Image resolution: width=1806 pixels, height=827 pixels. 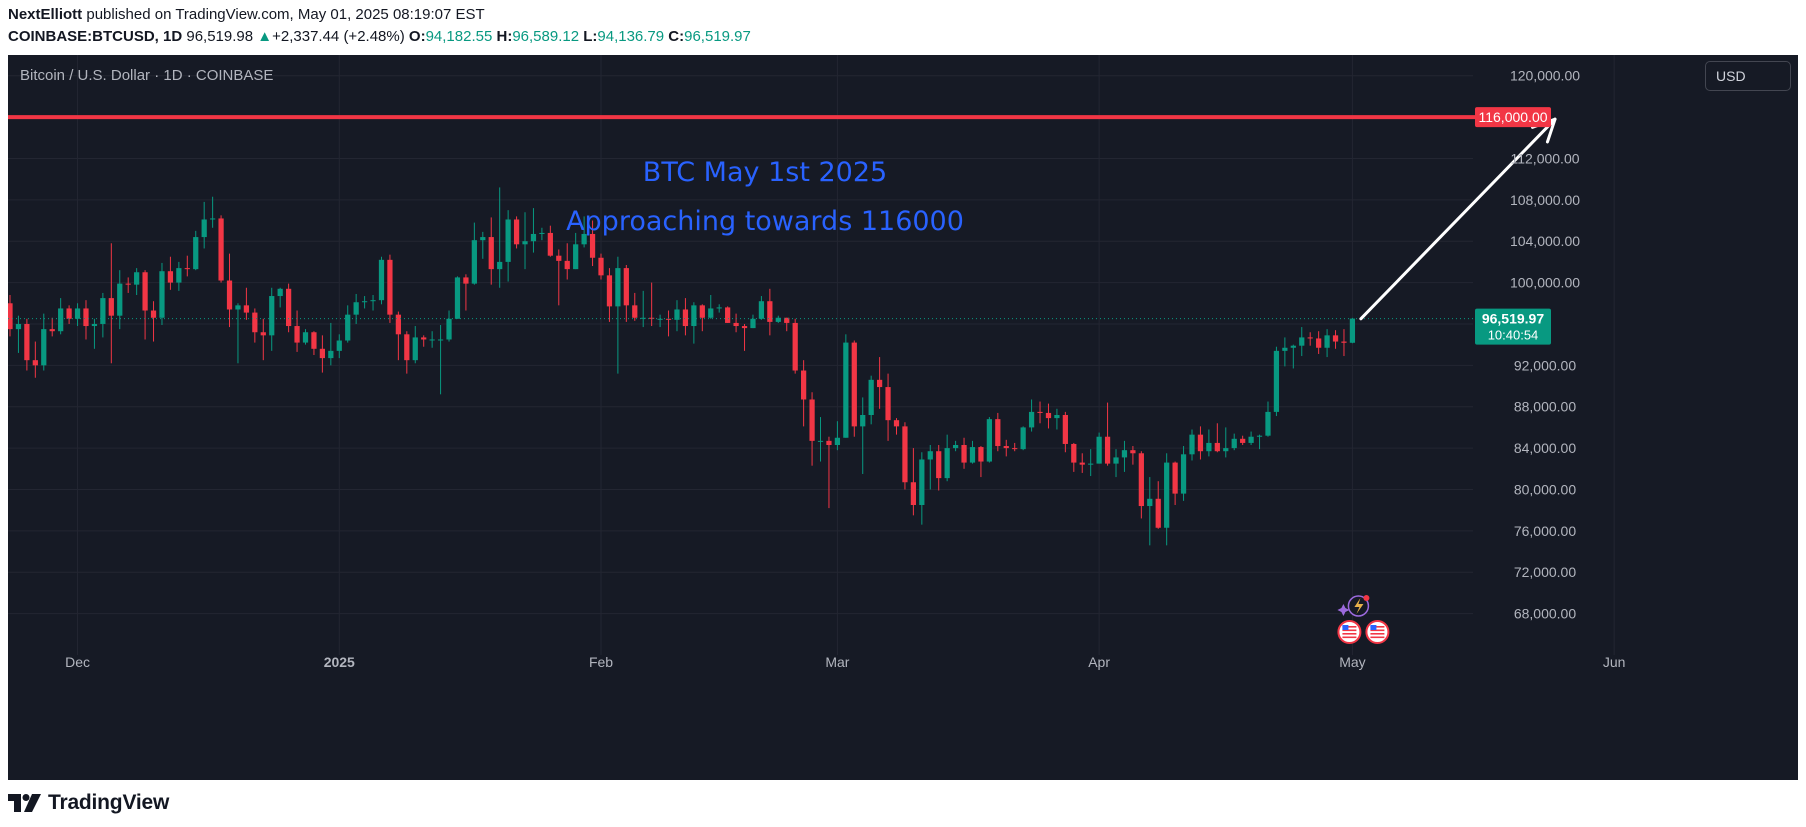 I want to click on price-tick-label: 92,000.00, so click(x=1545, y=365).